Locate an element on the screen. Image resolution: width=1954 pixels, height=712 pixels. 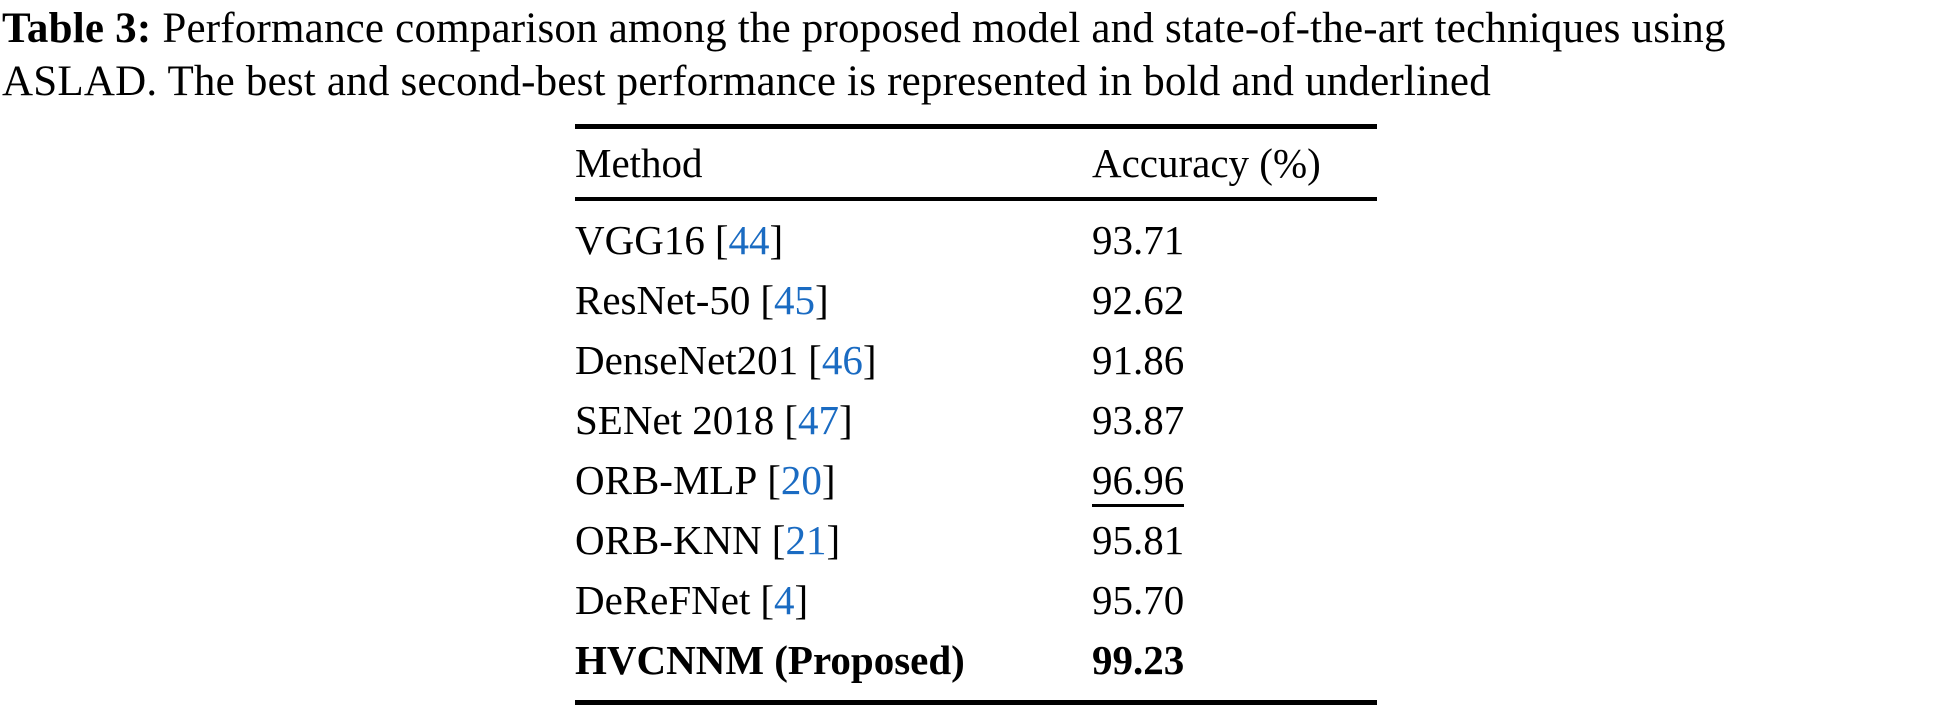
method-cell: ORB-MLP [20] is located at coordinates (833, 480).